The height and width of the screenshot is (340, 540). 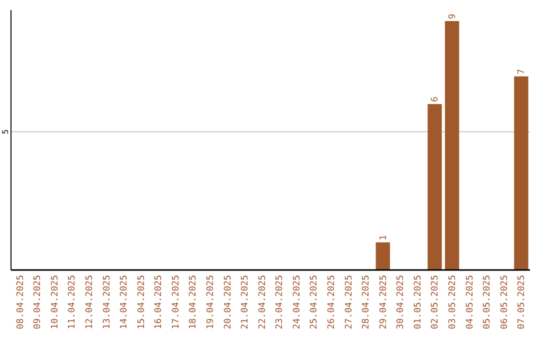 I want to click on x-tick-label: 01.05.2025, so click(x=418, y=302).